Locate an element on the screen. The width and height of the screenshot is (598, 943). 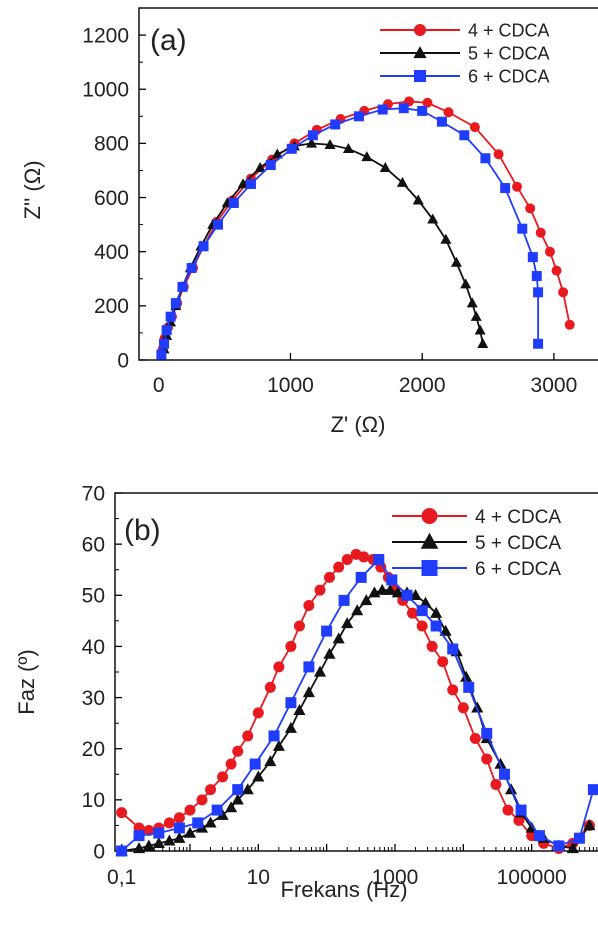
series-line is located at coordinates (323, 246).